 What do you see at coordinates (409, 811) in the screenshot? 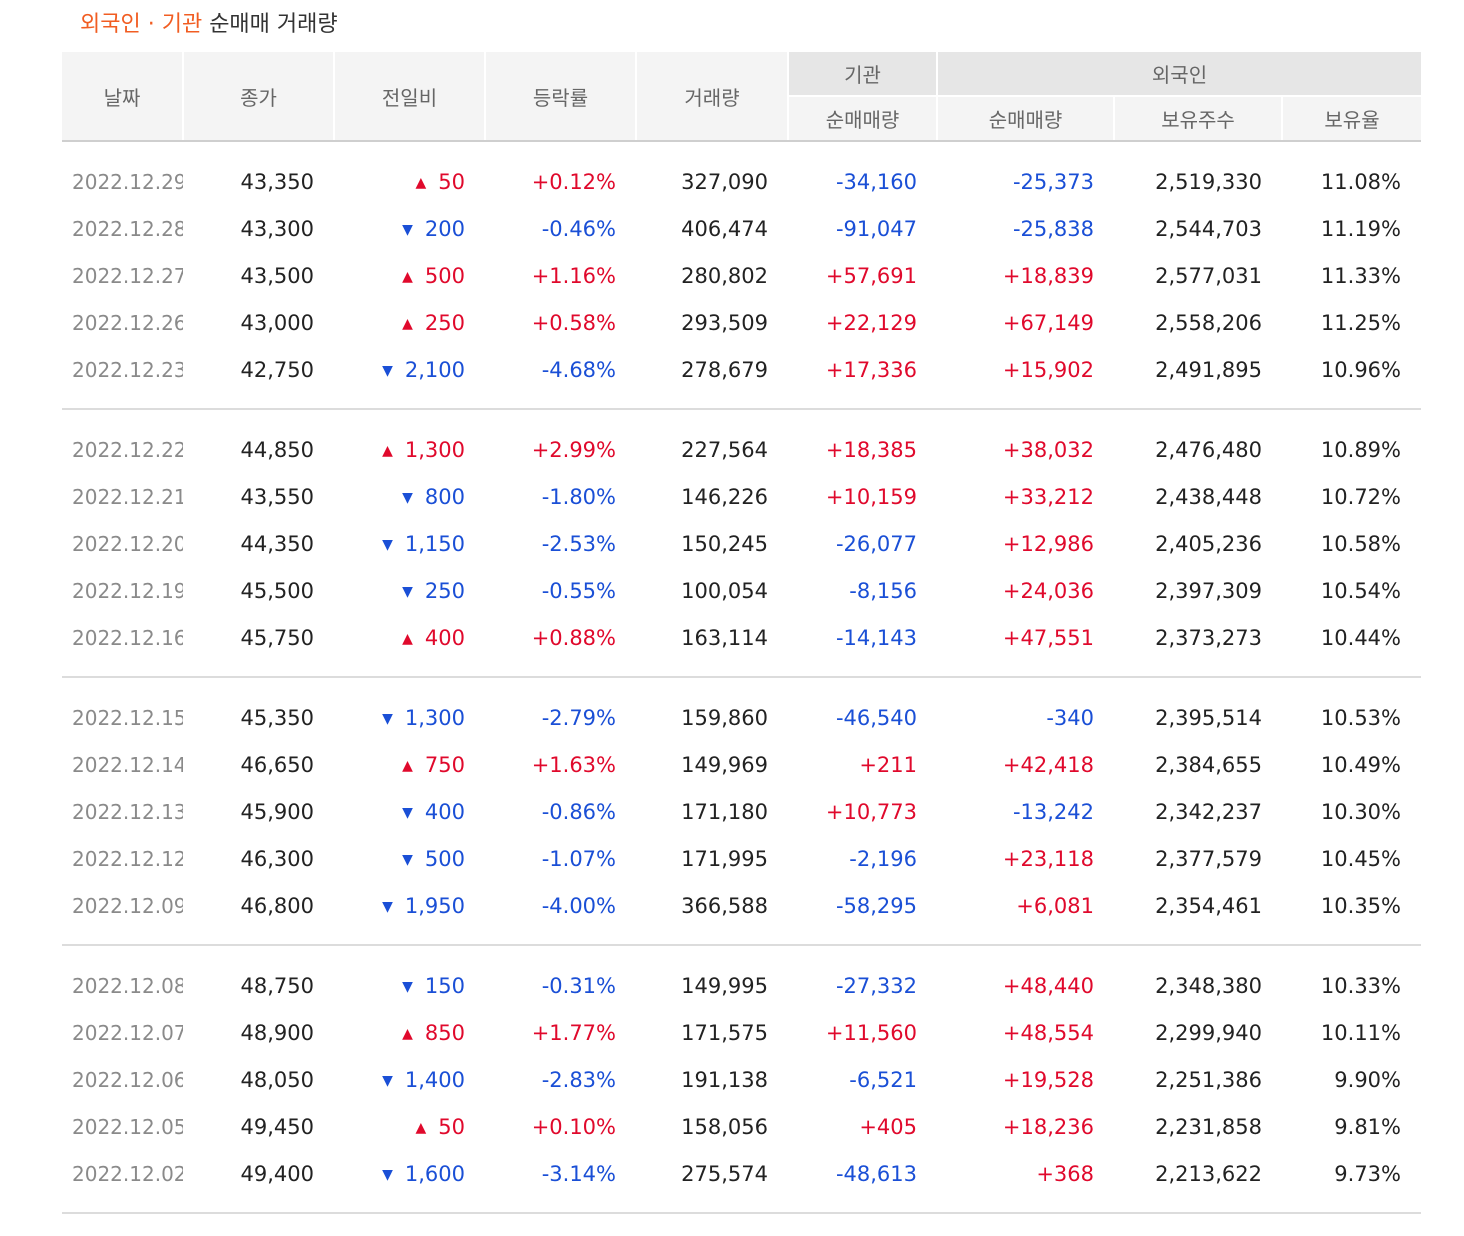
I see `change-cell: ▼ 400` at bounding box center [409, 811].